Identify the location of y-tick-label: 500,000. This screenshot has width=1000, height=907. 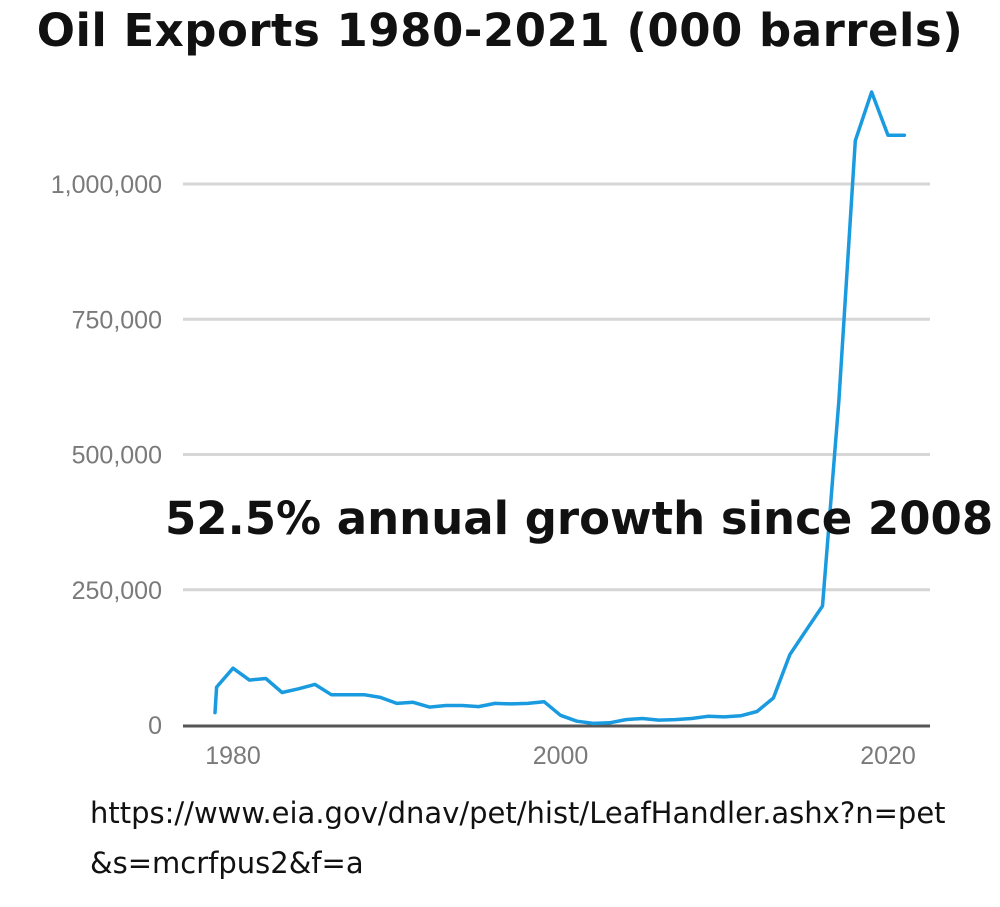
(117, 456).